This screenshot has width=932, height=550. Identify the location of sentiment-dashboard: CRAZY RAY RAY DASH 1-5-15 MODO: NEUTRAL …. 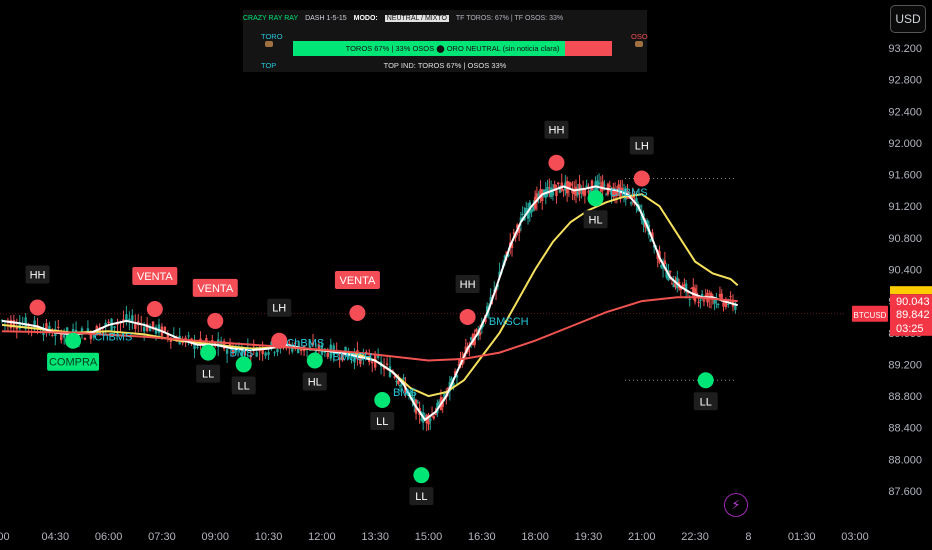
(445, 41).